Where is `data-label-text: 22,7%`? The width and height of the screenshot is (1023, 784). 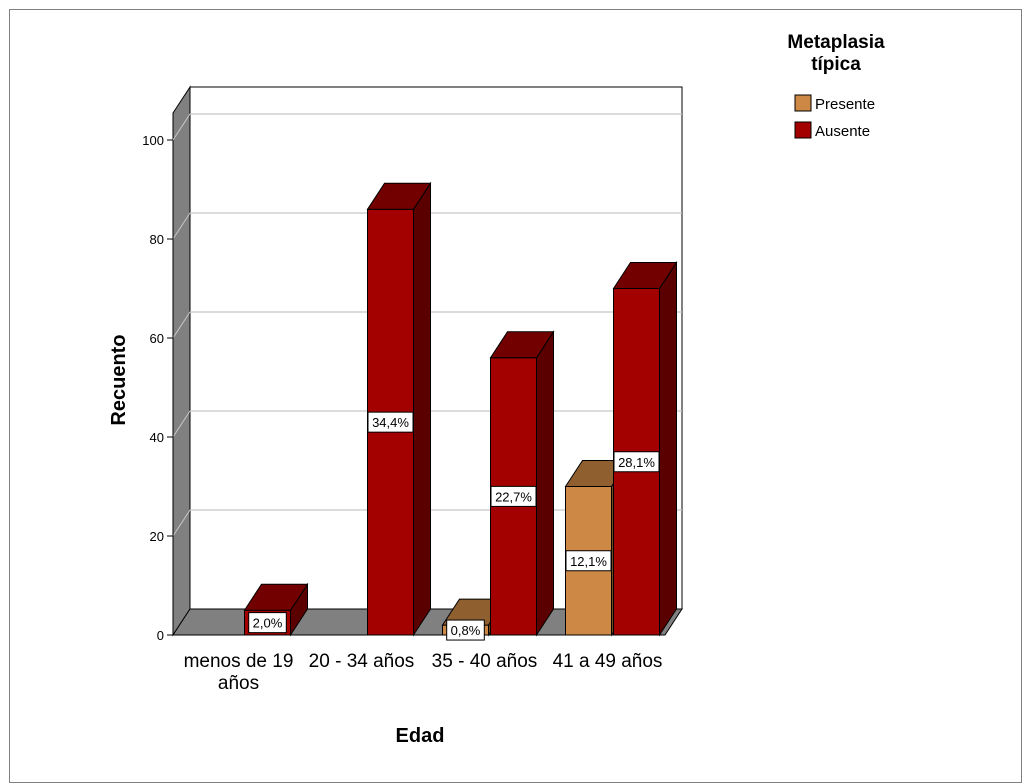
data-label-text: 22,7% is located at coordinates (513, 496).